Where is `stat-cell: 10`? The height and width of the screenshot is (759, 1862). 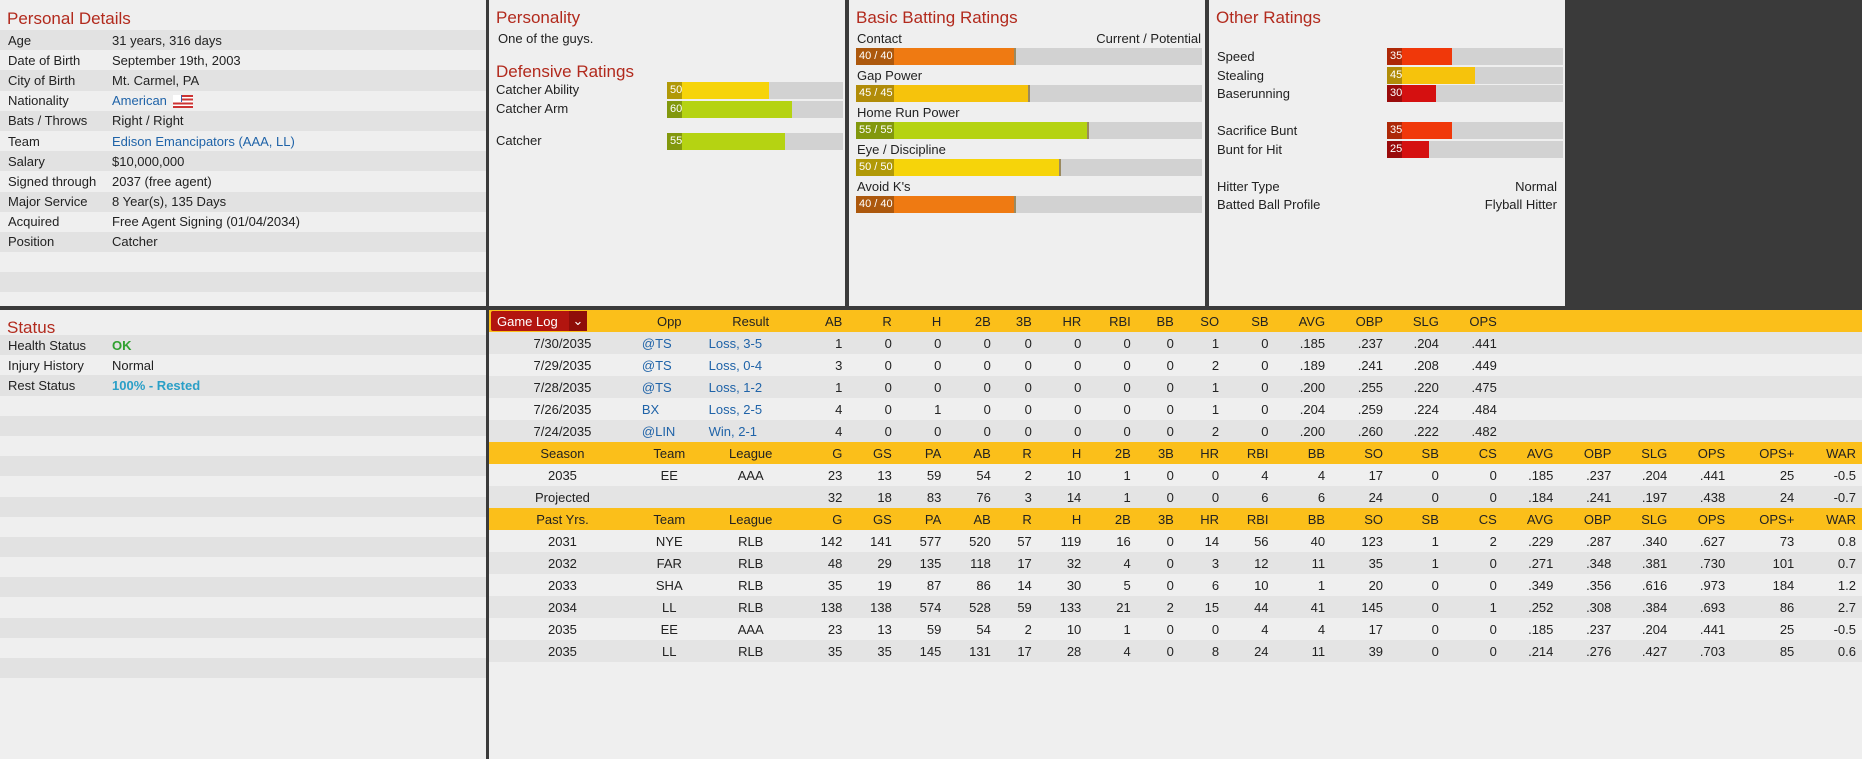
stat-cell: 10 is located at coordinates (1261, 585).